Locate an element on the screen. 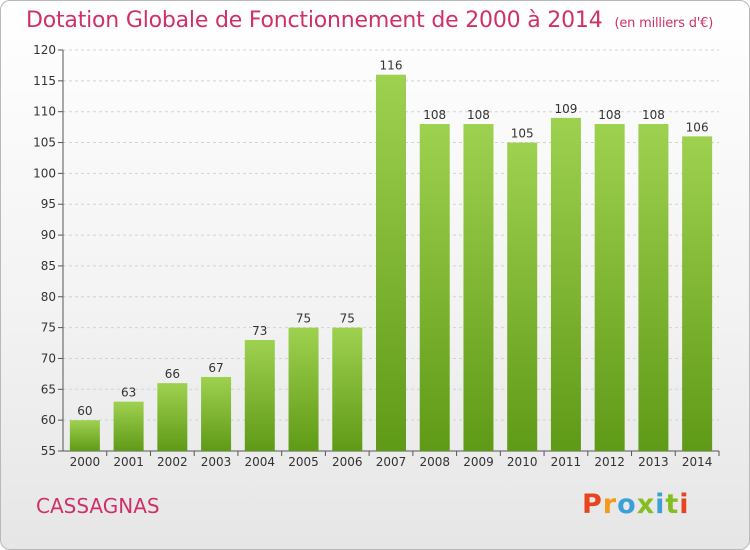 The width and height of the screenshot is (750, 550). y-tick-label: 115 is located at coordinates (44, 81).